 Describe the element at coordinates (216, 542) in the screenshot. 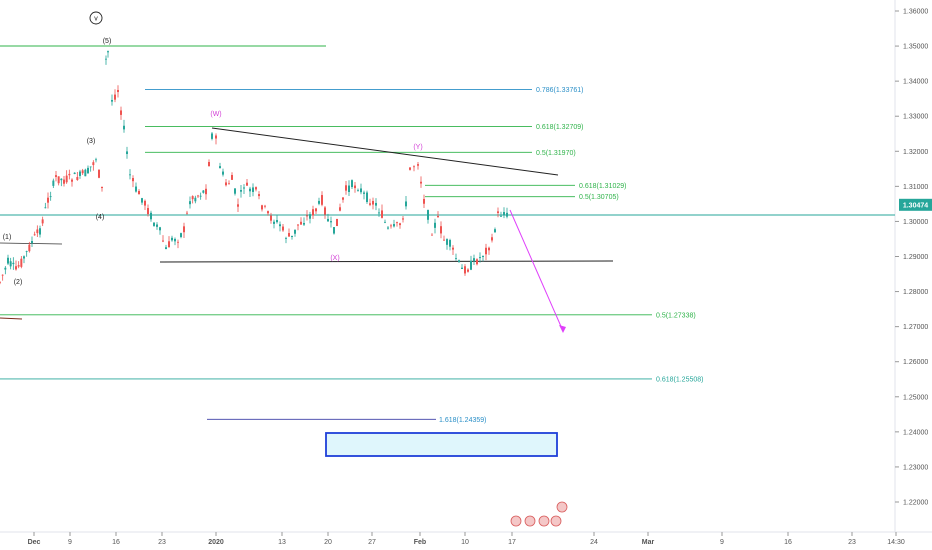

I see `x-tick-label: 2020` at that location.